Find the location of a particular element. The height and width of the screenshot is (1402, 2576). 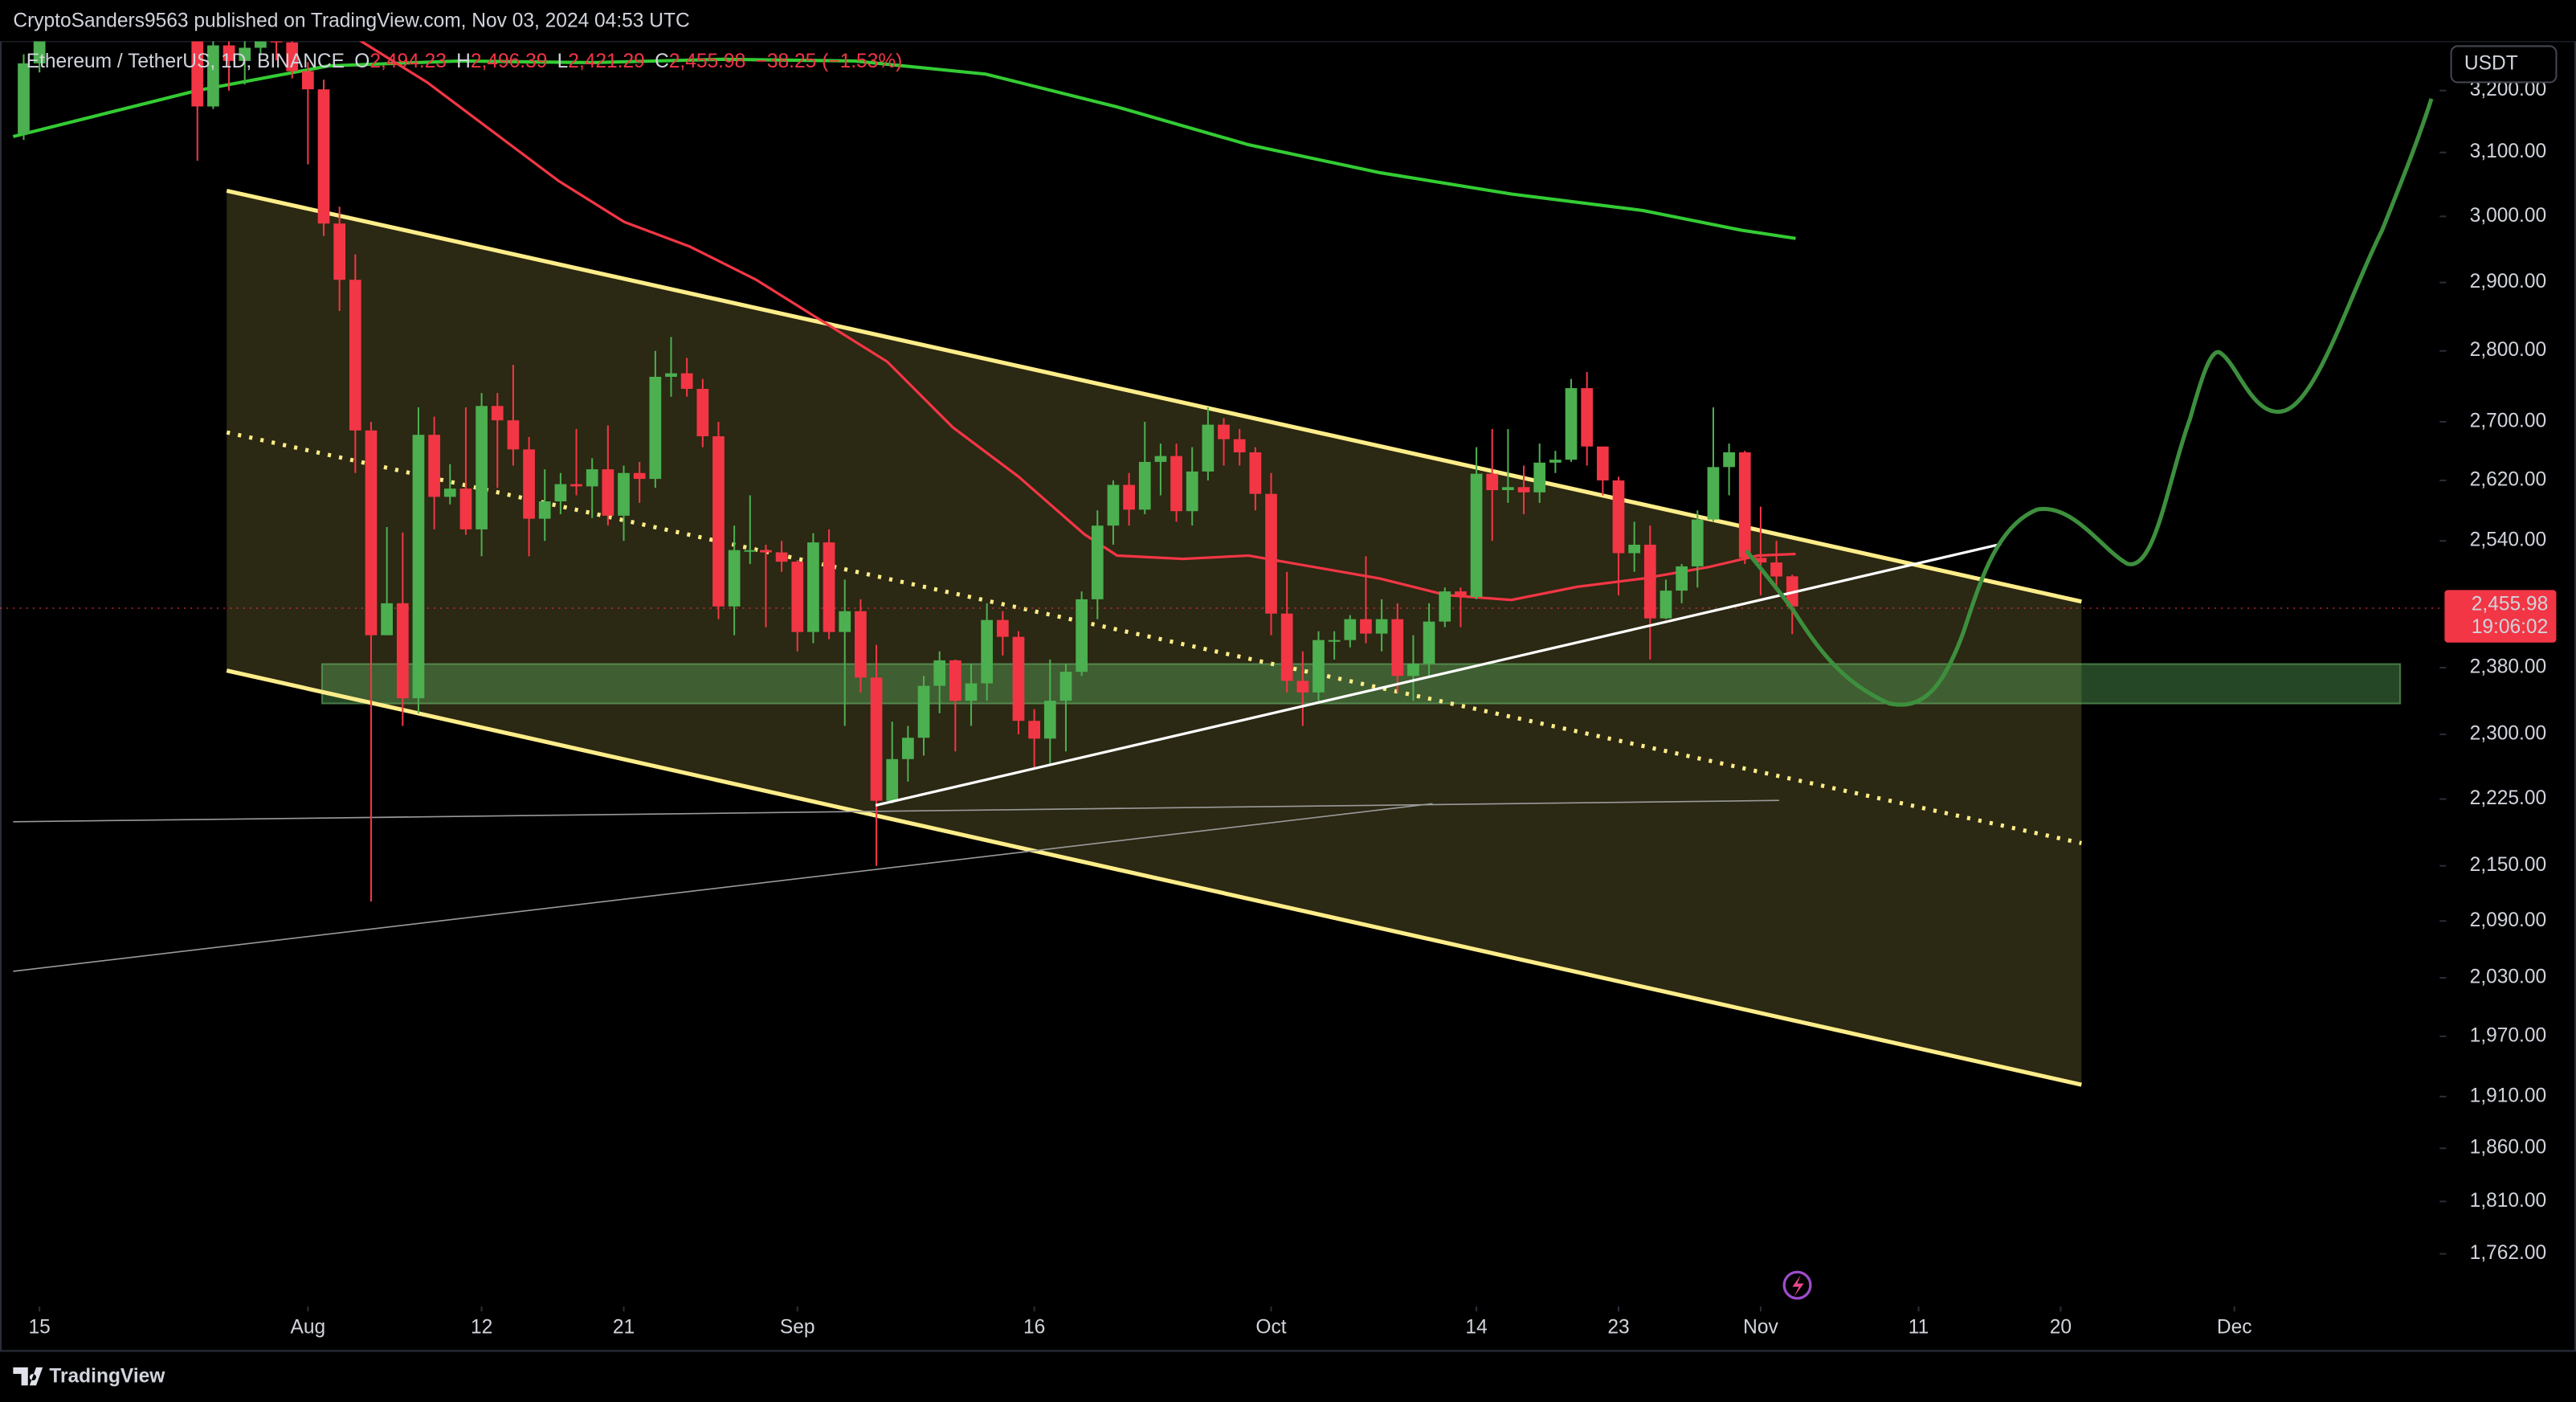

y-tick-label: 1,910.00 is located at coordinates (2508, 1096).